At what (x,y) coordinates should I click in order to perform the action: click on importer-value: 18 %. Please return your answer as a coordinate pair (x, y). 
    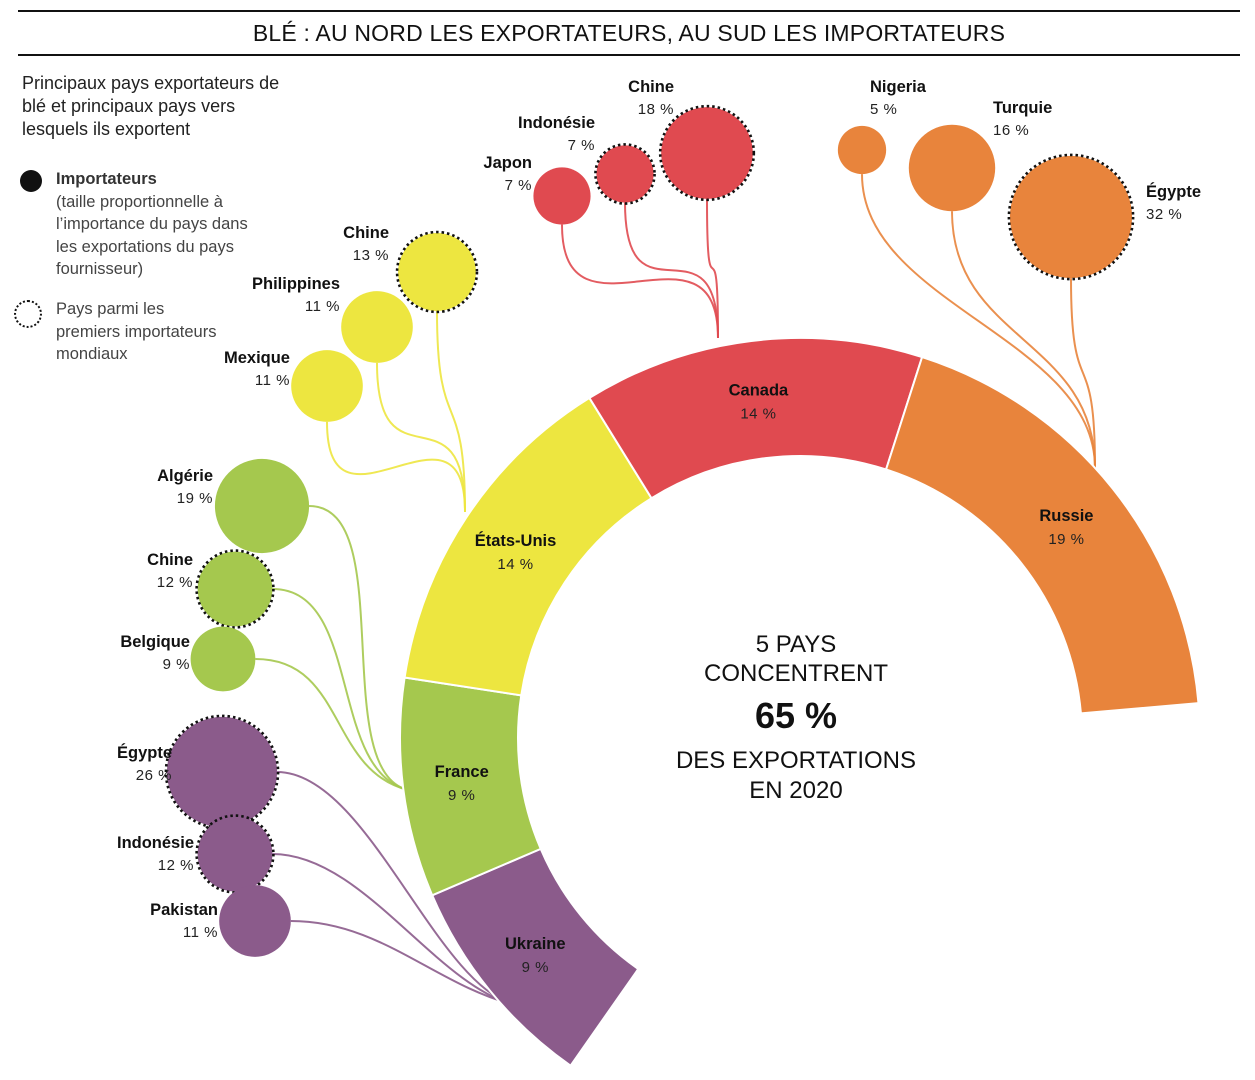
    Looking at the image, I should click on (656, 109).